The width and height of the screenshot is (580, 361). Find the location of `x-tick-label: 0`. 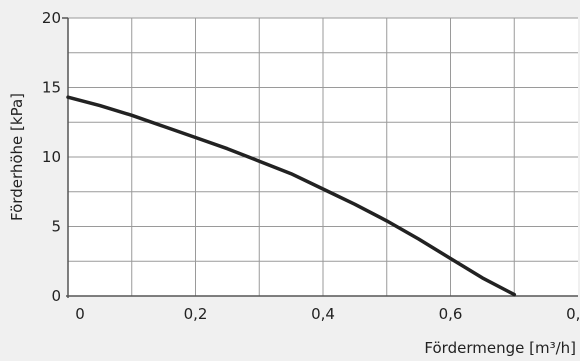

x-tick-label: 0 is located at coordinates (80, 314).